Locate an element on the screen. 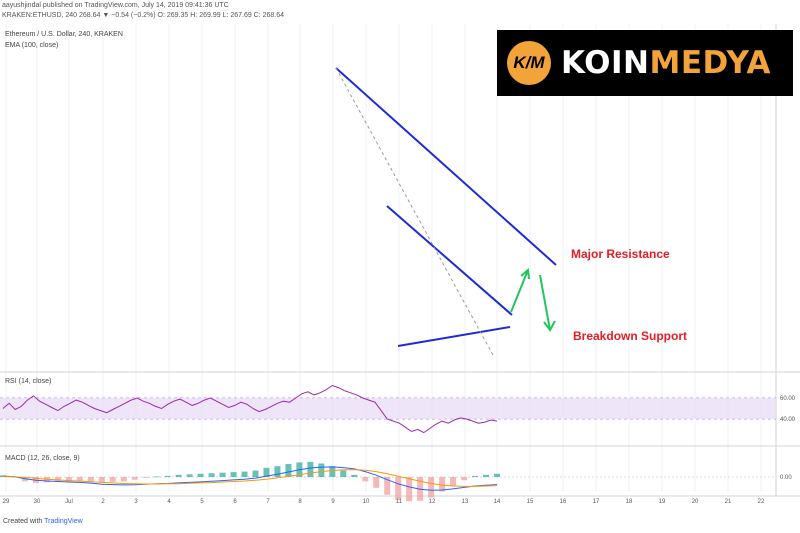  bounce-arrow-up-head is located at coordinates (525, 274).